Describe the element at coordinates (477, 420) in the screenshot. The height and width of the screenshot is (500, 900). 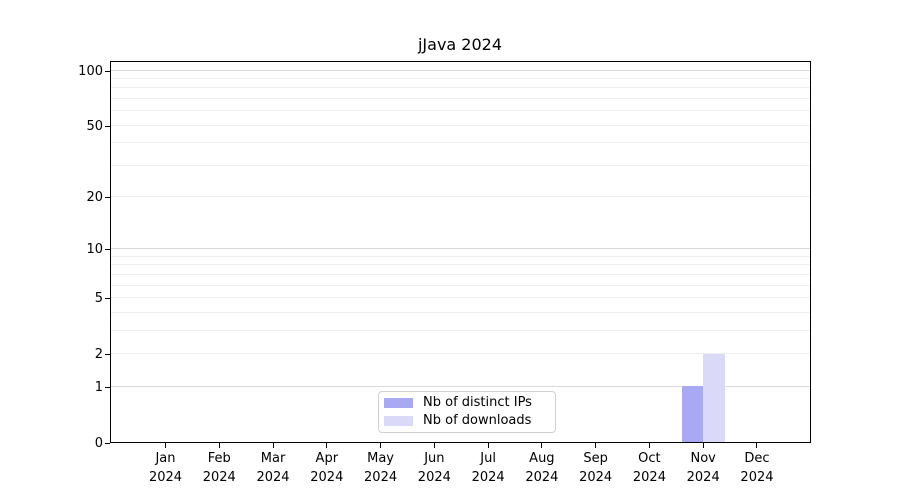
I see `legend-label-downloads: Nb of downloads` at that location.